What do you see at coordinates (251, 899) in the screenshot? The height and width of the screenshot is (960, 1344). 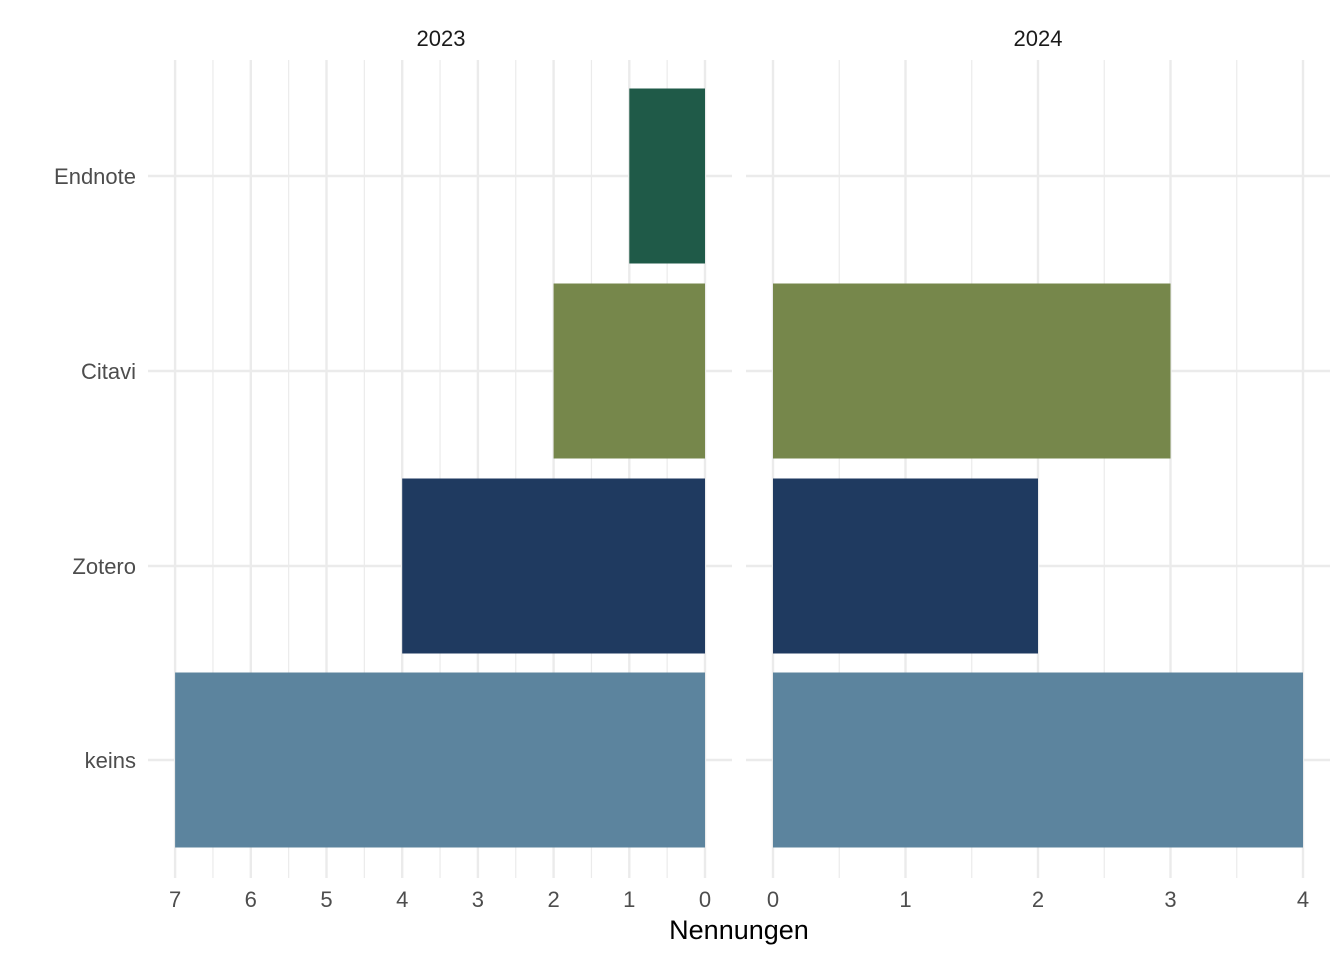 I see `x-tick-label: 6` at bounding box center [251, 899].